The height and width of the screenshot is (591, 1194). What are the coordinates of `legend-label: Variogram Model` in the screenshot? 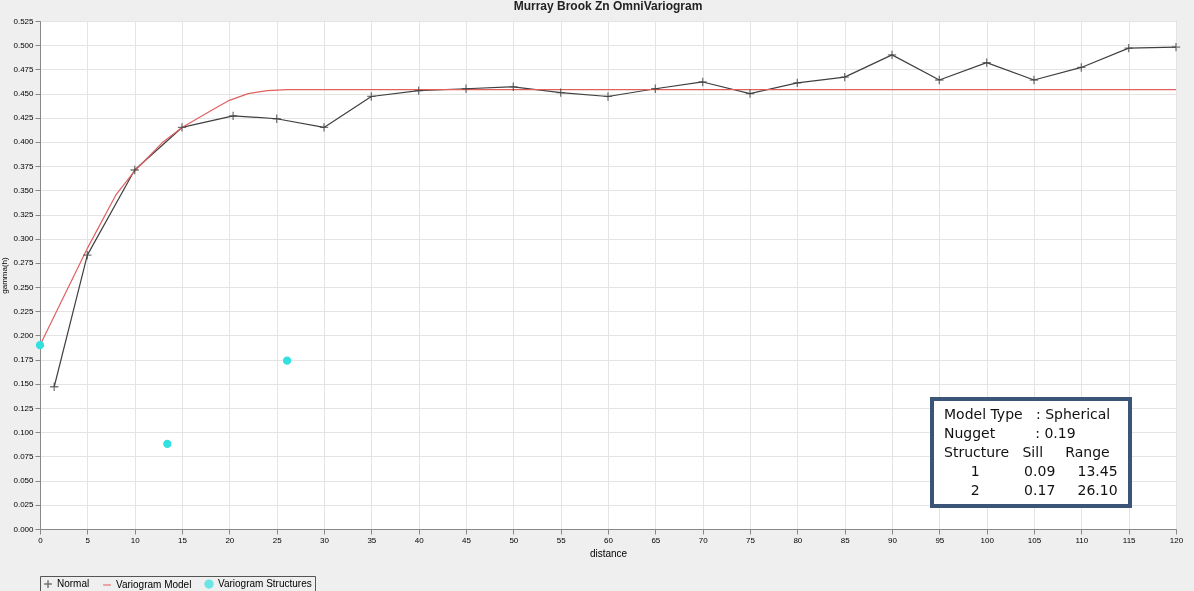 It's located at (154, 584).